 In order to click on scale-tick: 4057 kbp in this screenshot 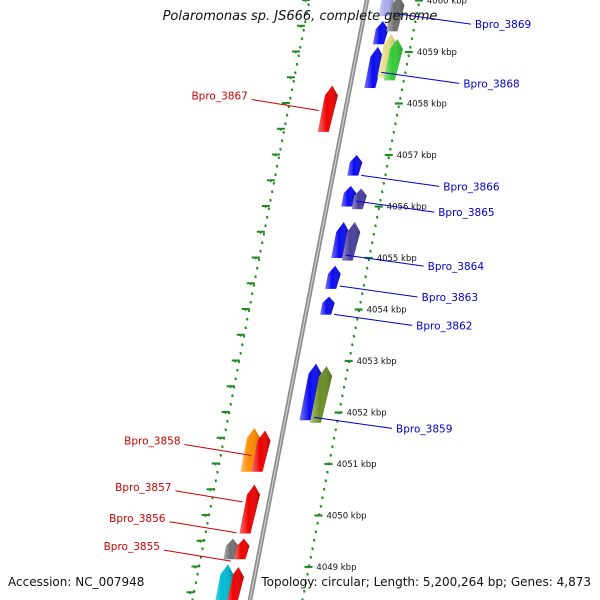, I will do `click(410, 156)`.